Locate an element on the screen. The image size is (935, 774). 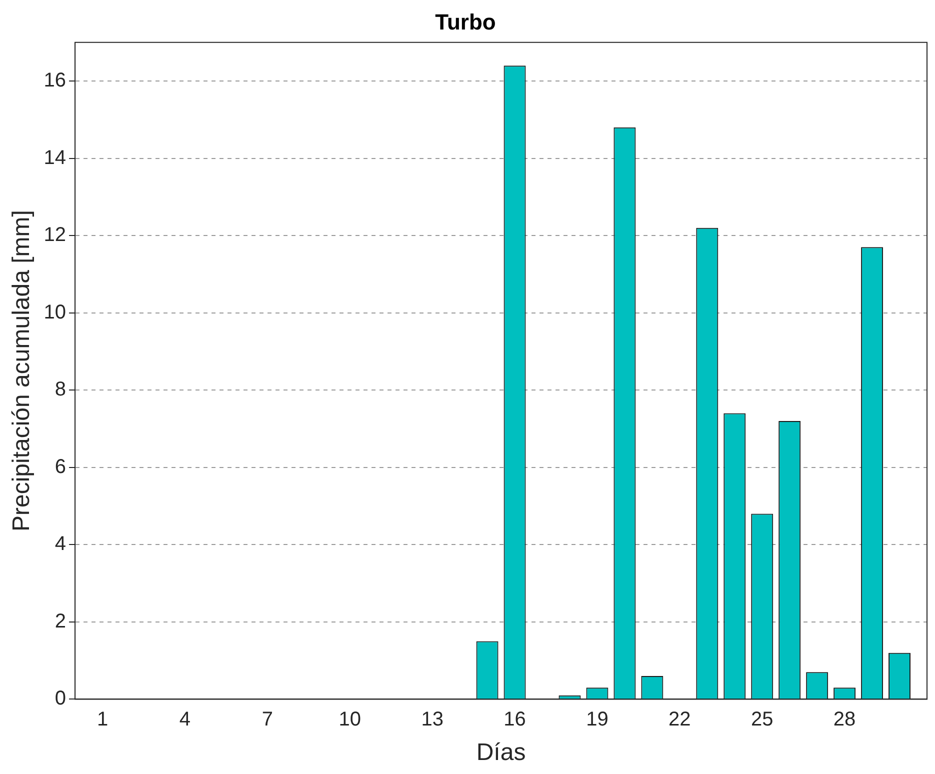
x-tick-label: 1 is located at coordinates (102, 719).